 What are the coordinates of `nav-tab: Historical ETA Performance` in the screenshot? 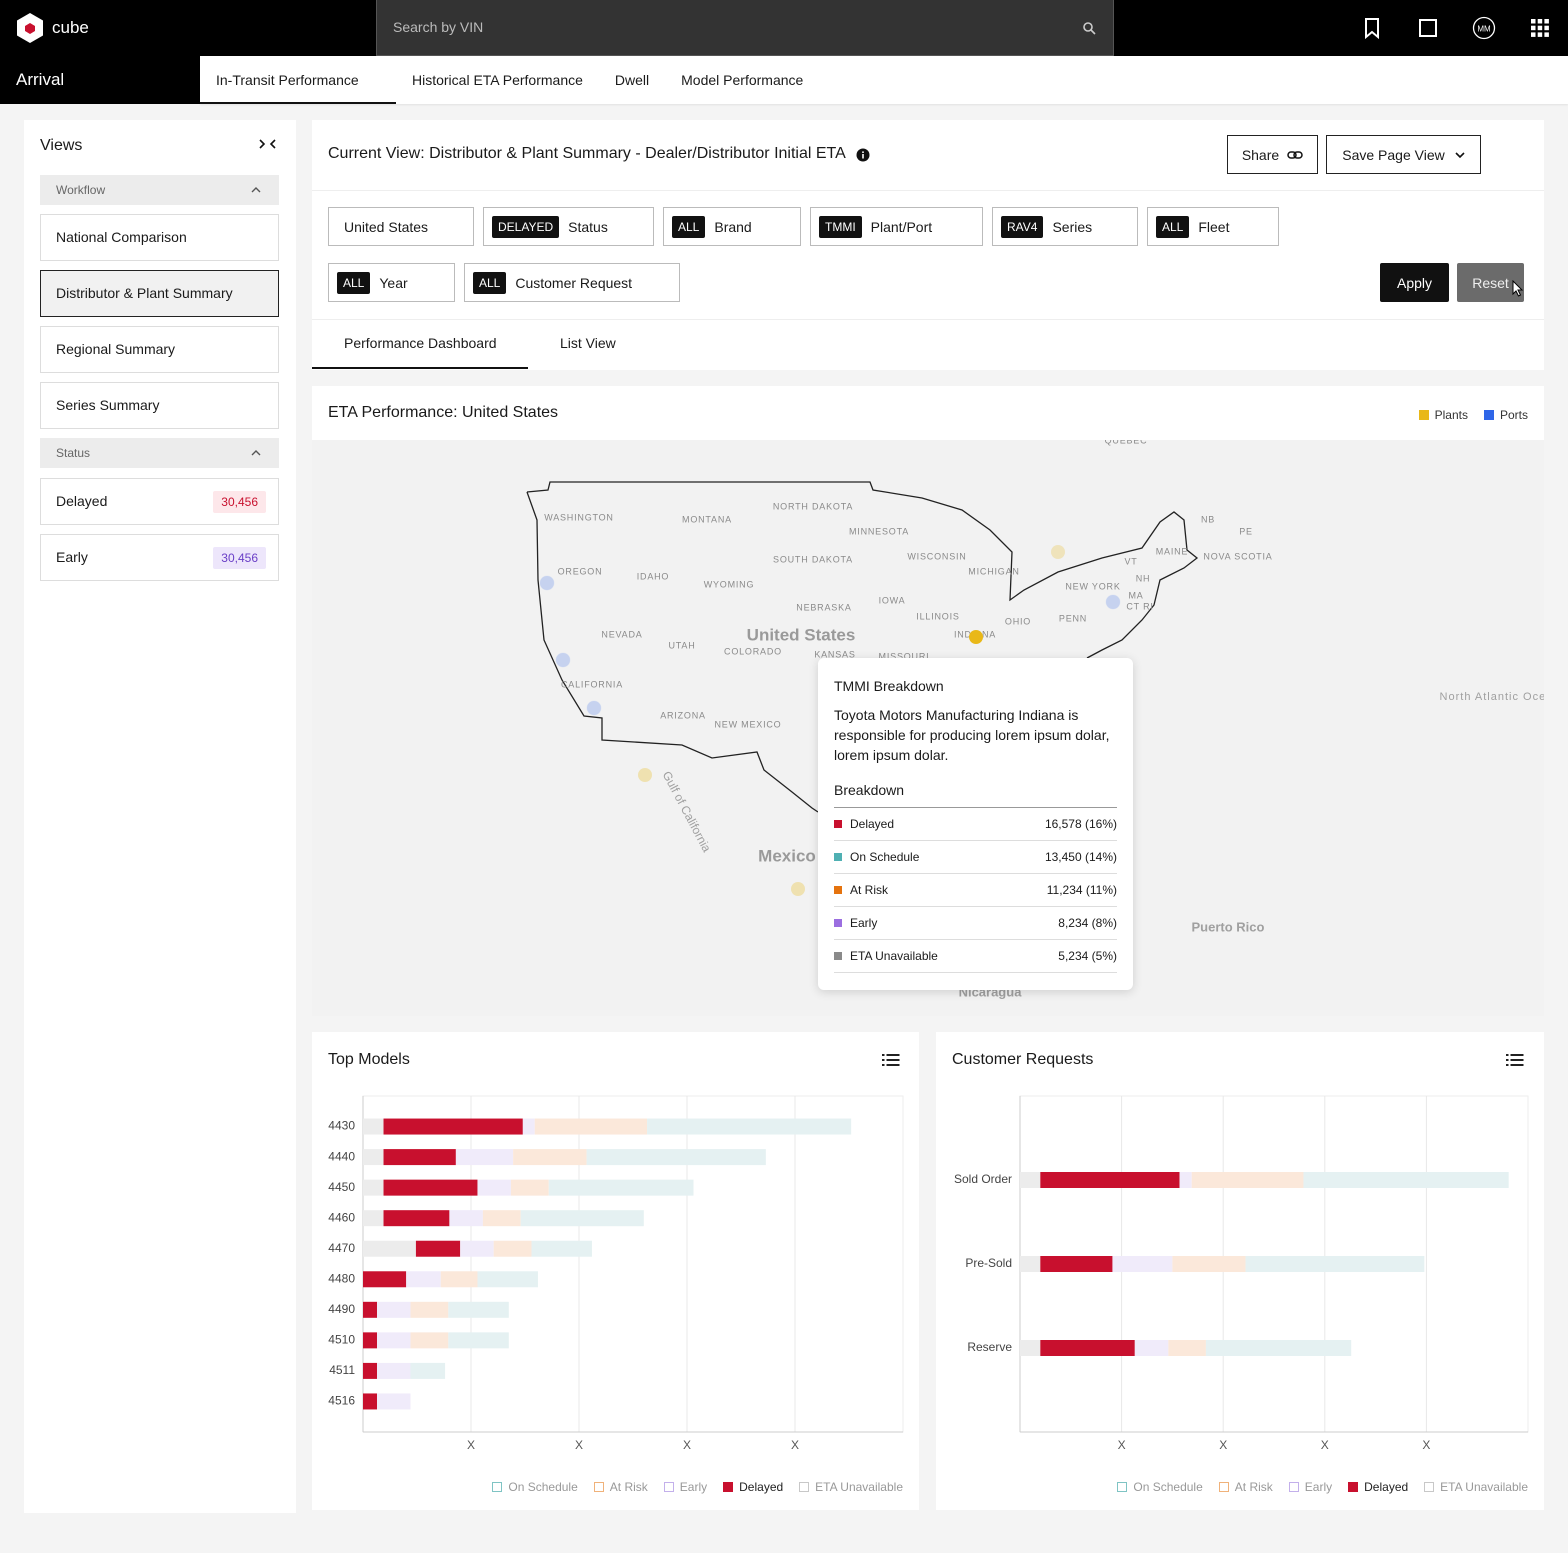 It's located at (497, 80).